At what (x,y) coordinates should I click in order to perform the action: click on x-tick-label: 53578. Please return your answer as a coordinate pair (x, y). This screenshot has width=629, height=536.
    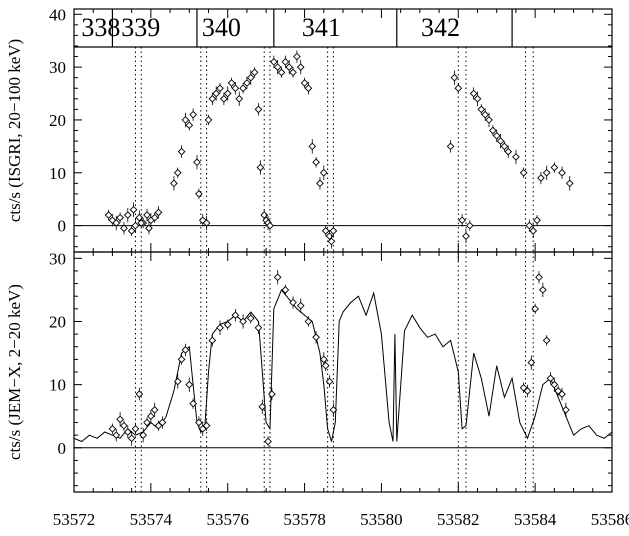
    Looking at the image, I should click on (304, 519).